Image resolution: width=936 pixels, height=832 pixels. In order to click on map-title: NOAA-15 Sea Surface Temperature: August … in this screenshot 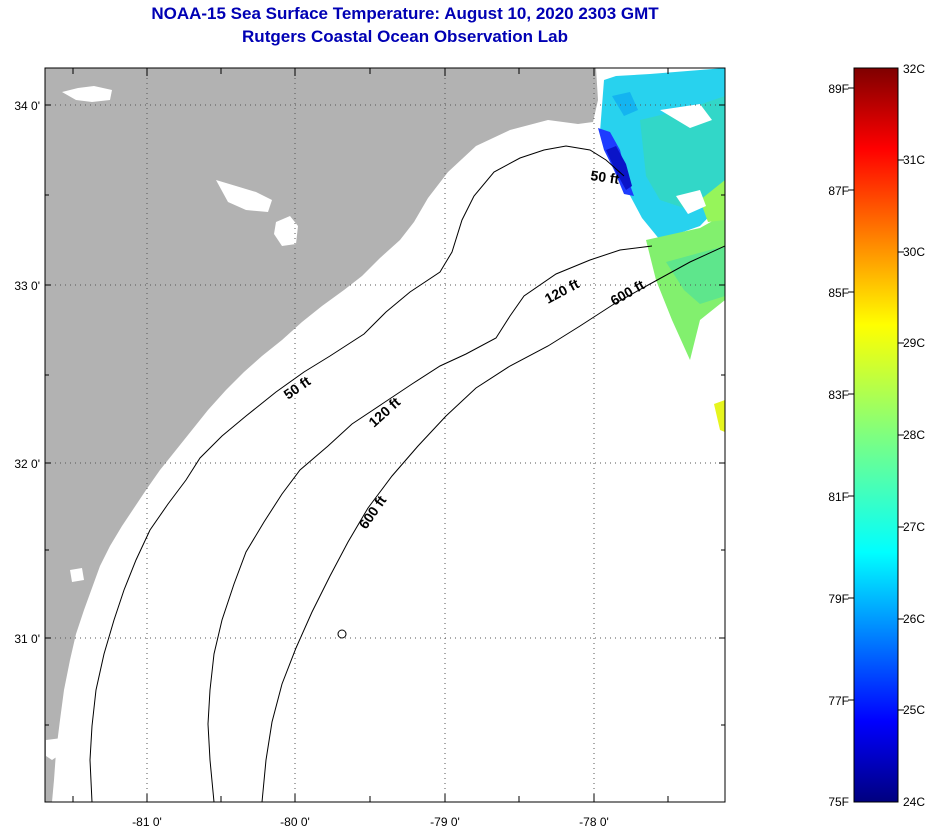, I will do `click(405, 13)`.